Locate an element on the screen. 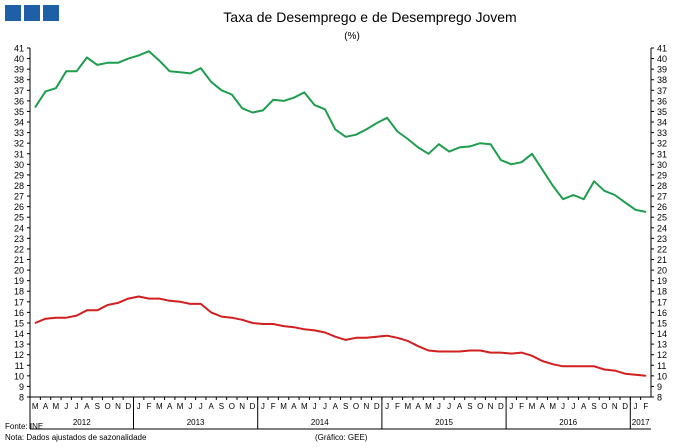  chart-title: Taxa de Desemprego e de Desemprego Jovem is located at coordinates (369, 17).